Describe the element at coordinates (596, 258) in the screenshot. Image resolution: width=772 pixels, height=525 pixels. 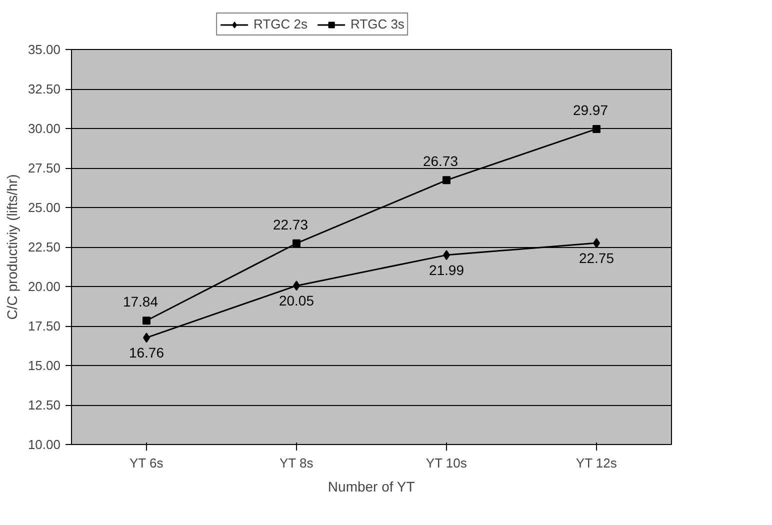
I see `data-label: 22.75` at that location.